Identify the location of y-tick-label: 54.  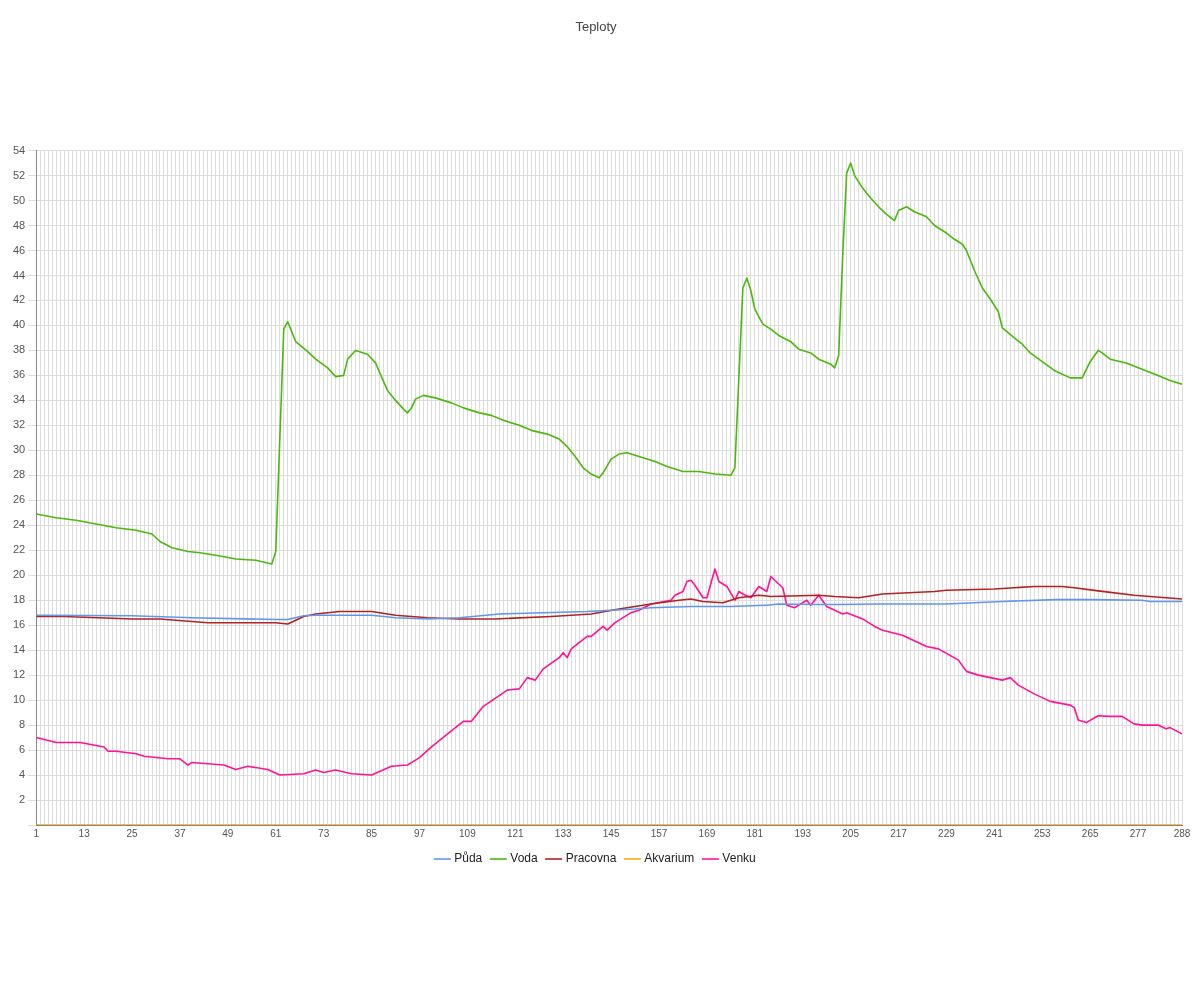
(19, 149).